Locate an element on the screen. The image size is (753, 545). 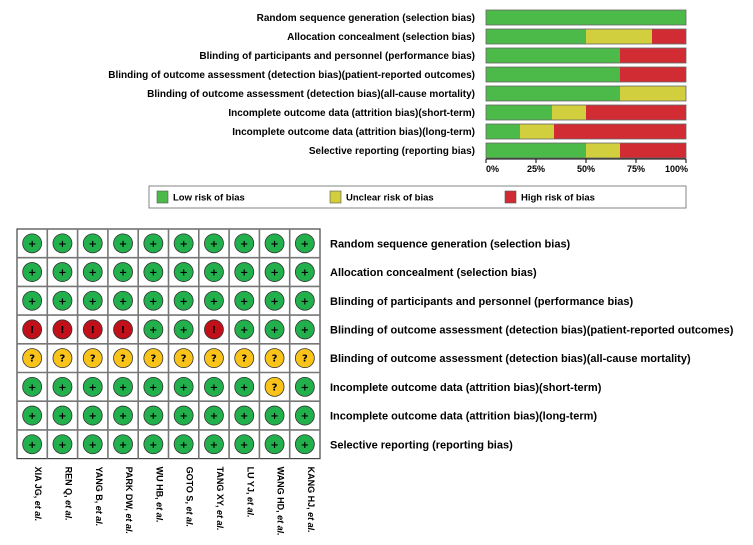
study-name: YANG B, is located at coordinates (99, 486).